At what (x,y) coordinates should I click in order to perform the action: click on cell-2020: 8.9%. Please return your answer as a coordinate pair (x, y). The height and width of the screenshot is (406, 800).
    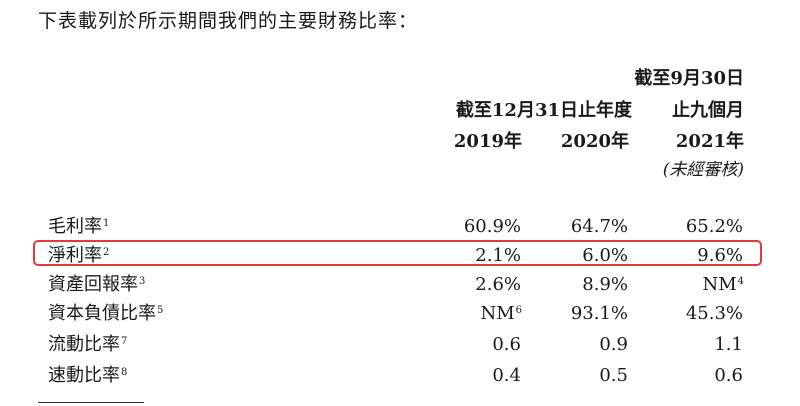
    Looking at the image, I should click on (605, 284).